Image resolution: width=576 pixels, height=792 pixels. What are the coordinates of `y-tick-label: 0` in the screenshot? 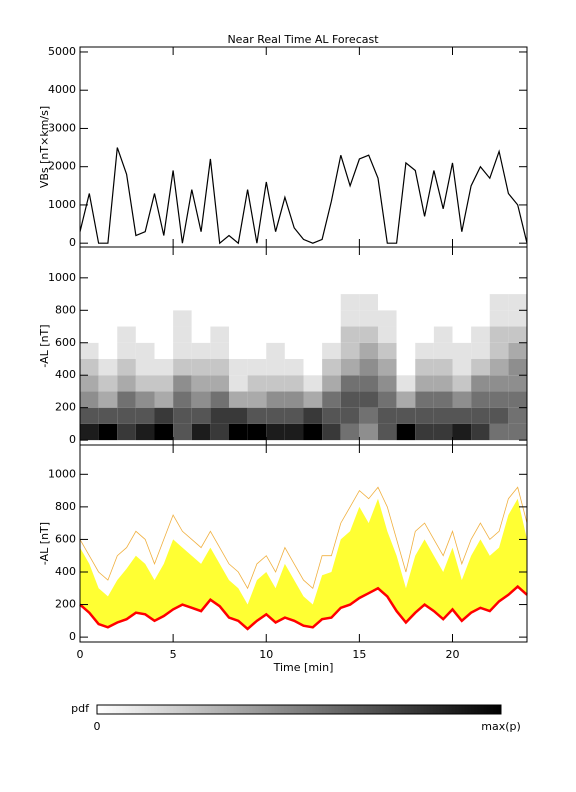 It's located at (72, 636).